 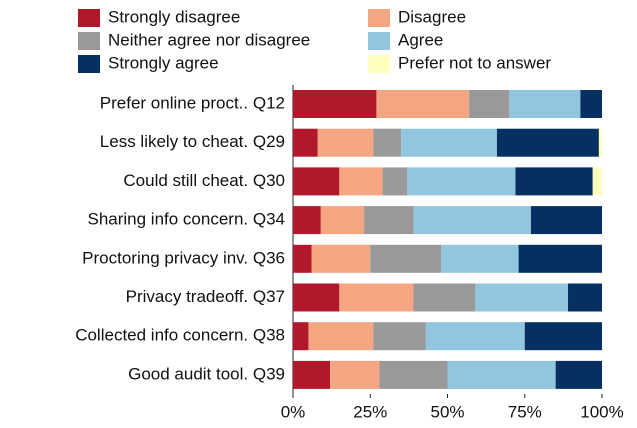 What do you see at coordinates (432, 16) in the screenshot?
I see `legend-label: Disagree` at bounding box center [432, 16].